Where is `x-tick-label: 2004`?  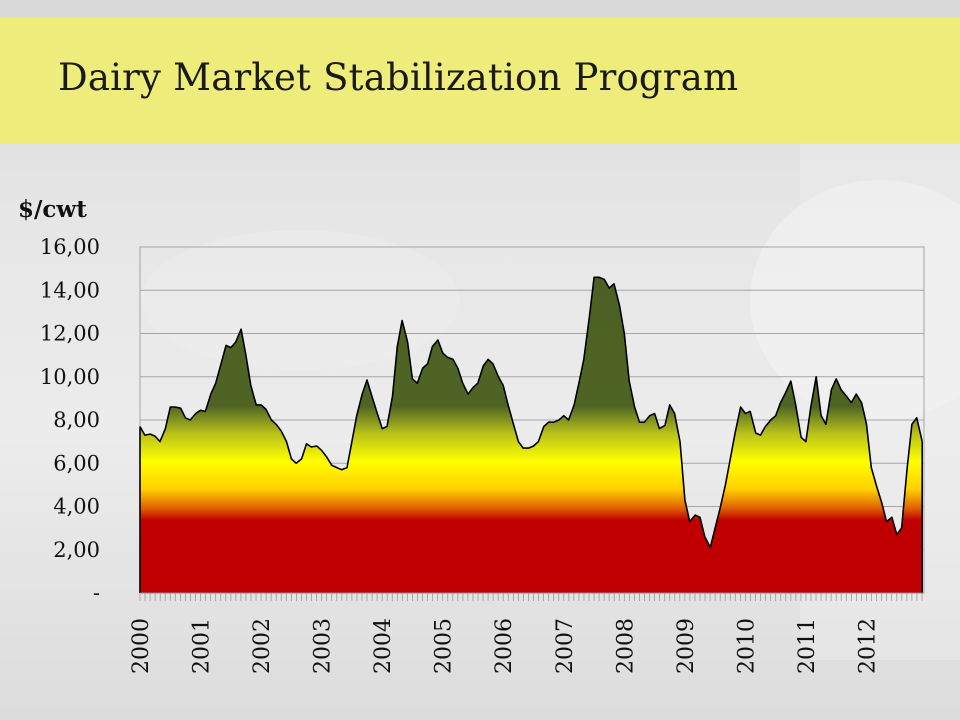
x-tick-label: 2004 is located at coordinates (383, 646).